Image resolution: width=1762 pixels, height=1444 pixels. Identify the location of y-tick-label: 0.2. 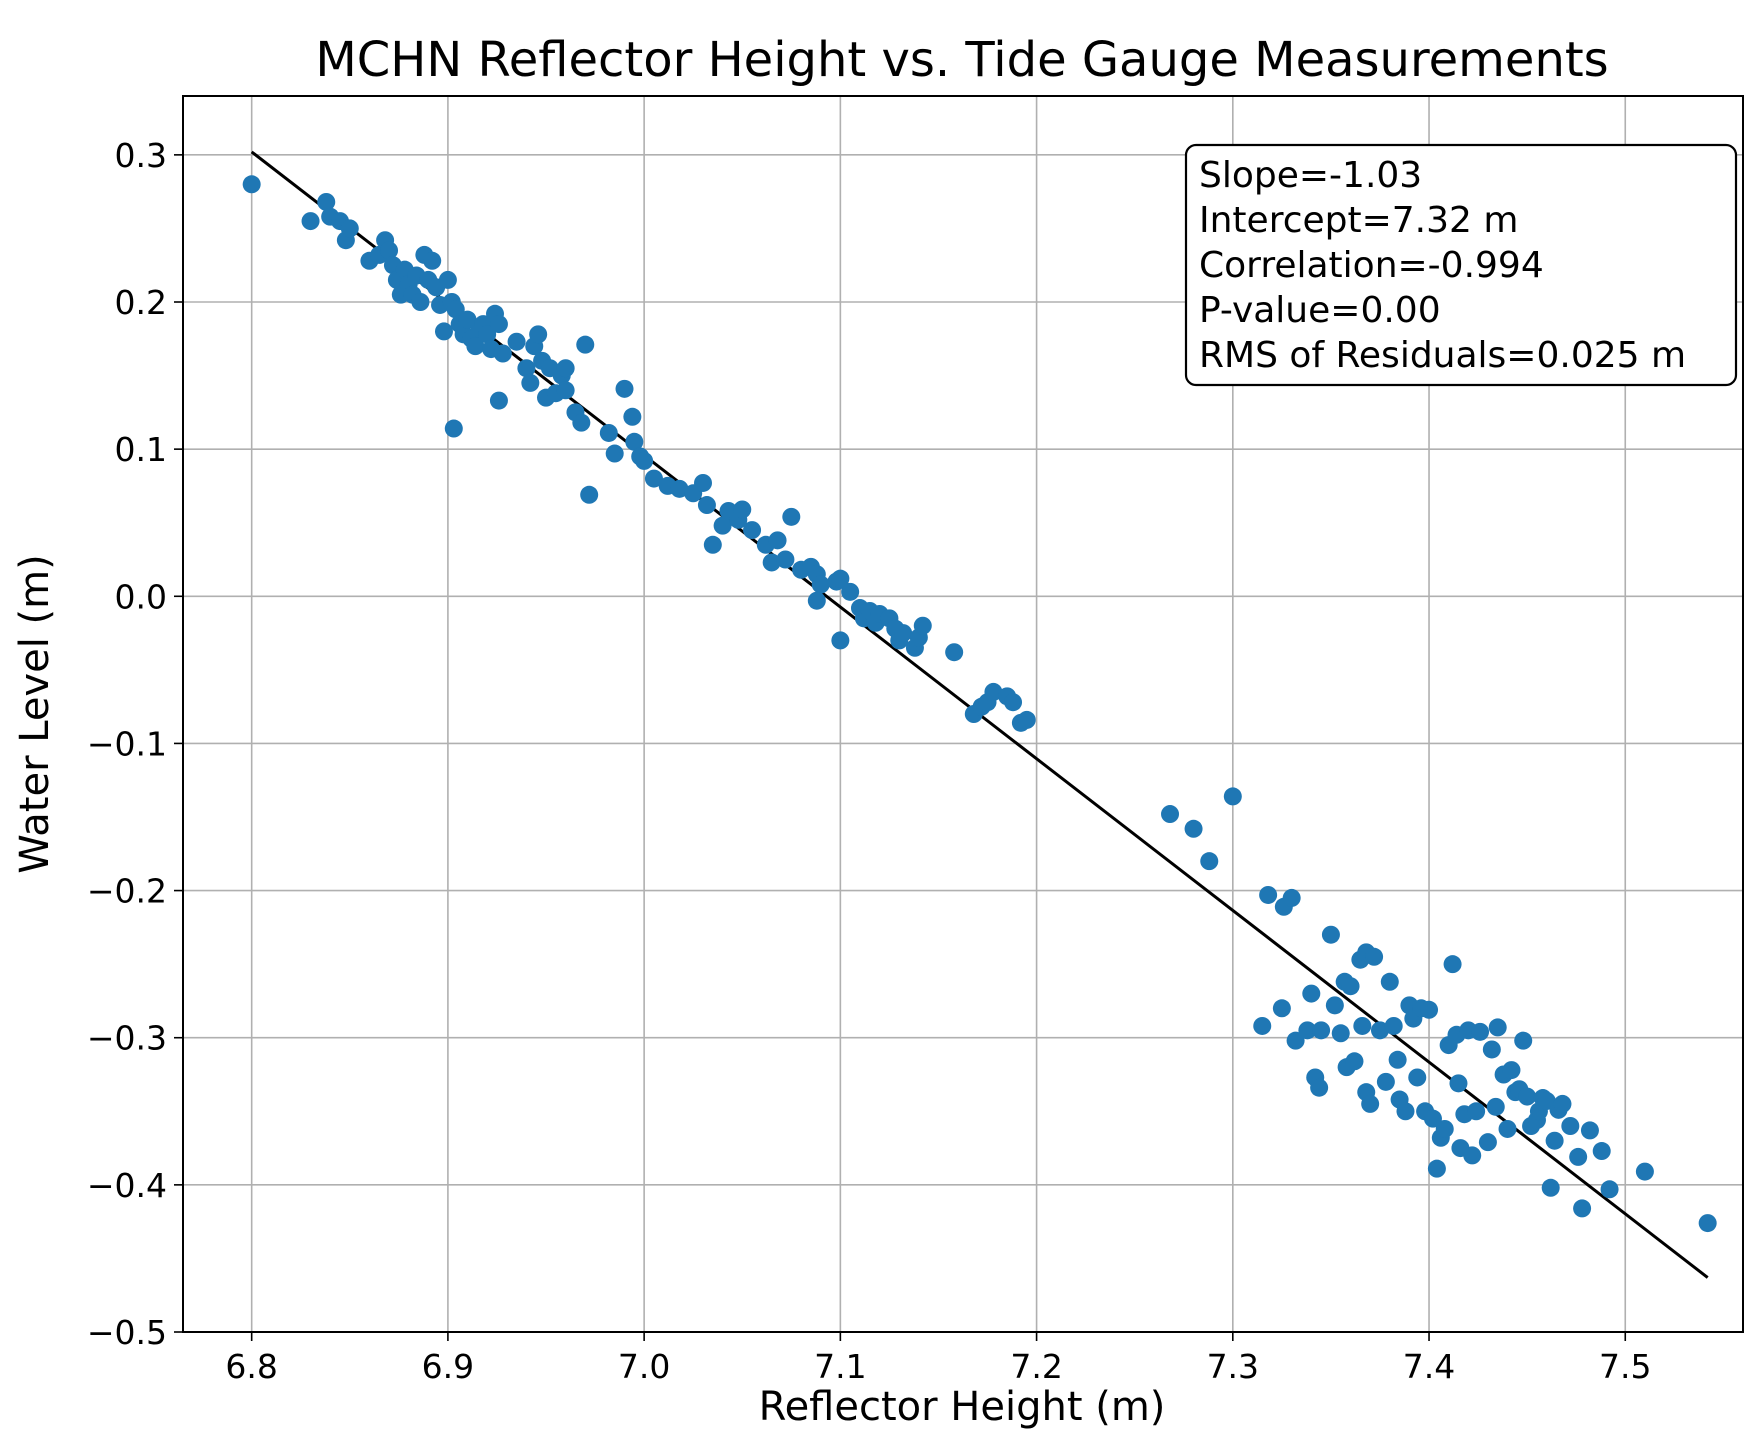
(141, 302).